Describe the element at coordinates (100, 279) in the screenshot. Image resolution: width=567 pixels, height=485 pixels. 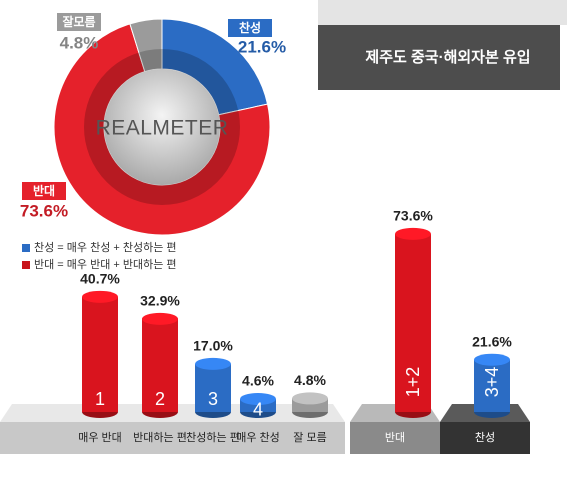
I see `value-label: 40.7%` at that location.